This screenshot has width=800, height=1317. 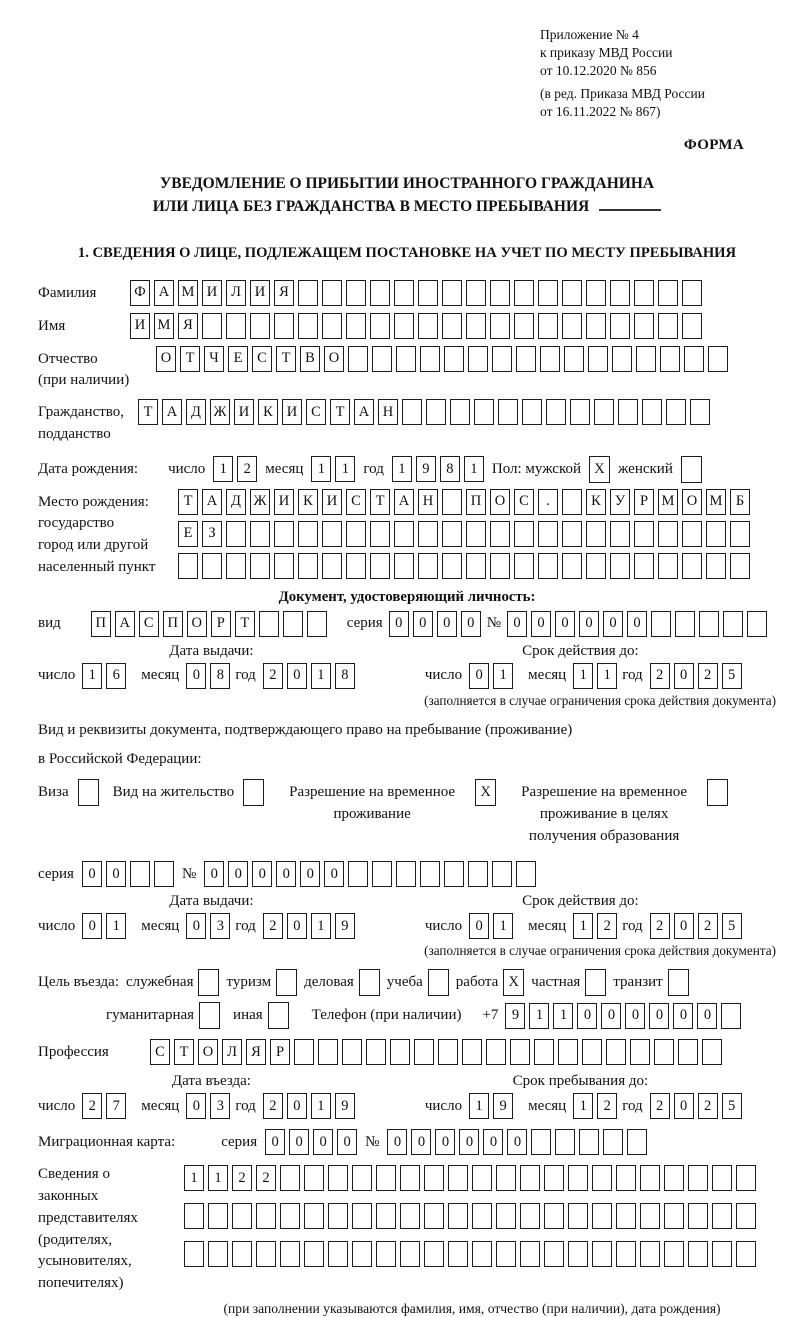 I want to click on char-cell: П, so click(x=476, y=501).